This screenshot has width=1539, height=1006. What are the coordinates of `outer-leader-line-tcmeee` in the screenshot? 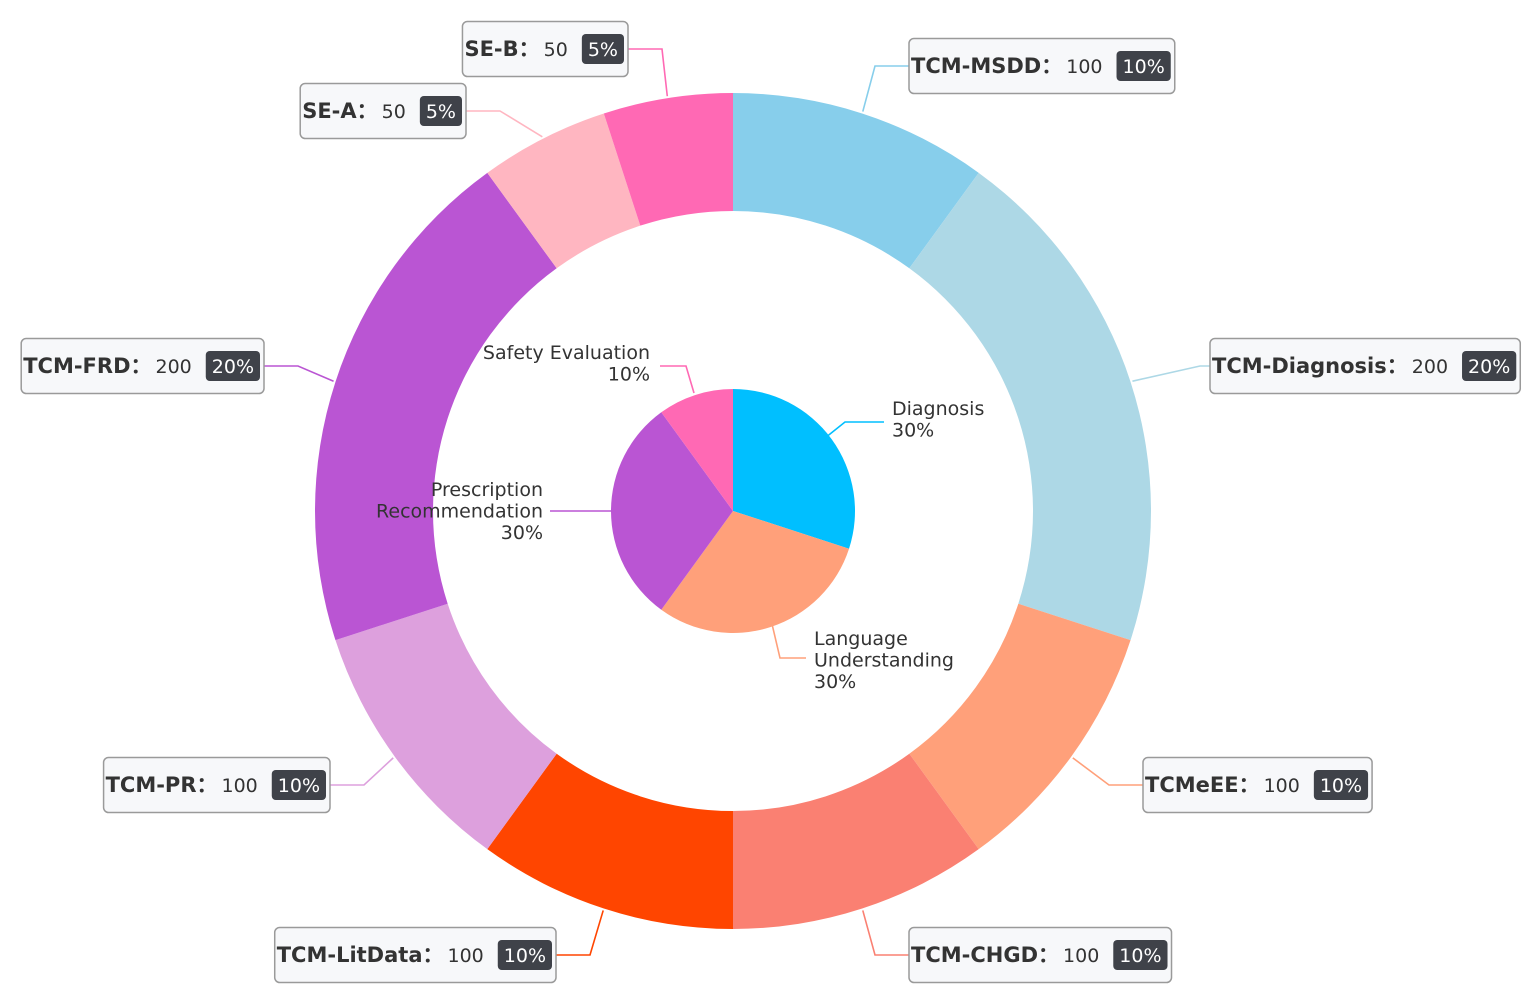 It's located at (1107, 771).